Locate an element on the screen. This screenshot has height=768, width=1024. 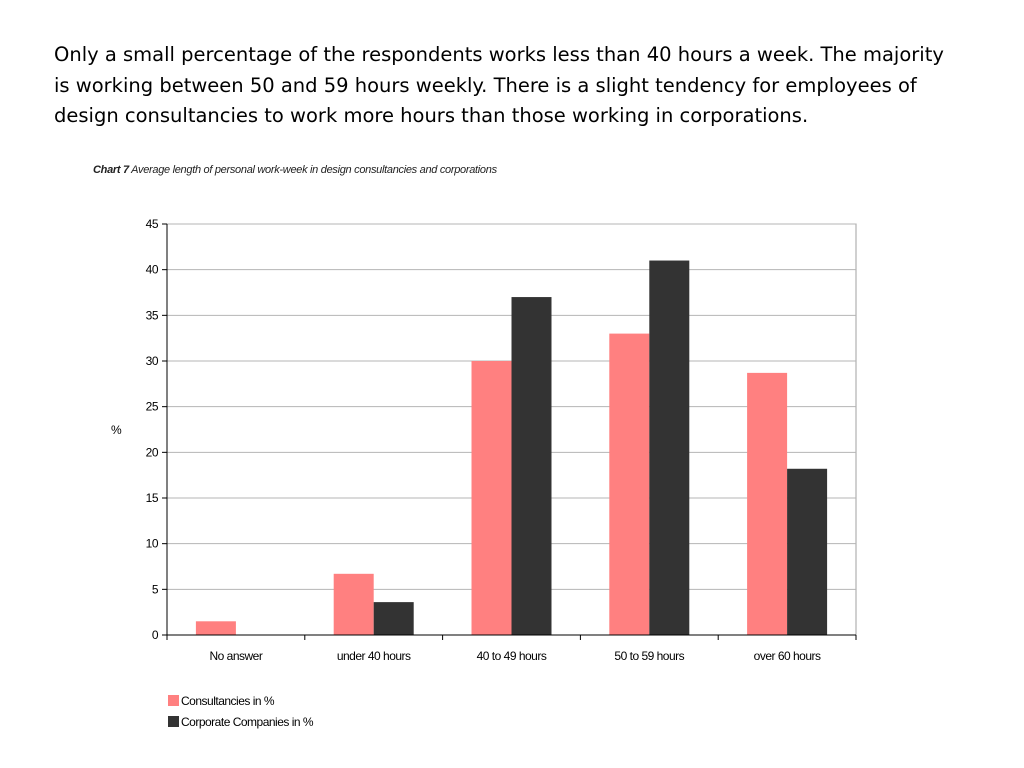
y-tick-label: 5 is located at coordinates (155, 589).